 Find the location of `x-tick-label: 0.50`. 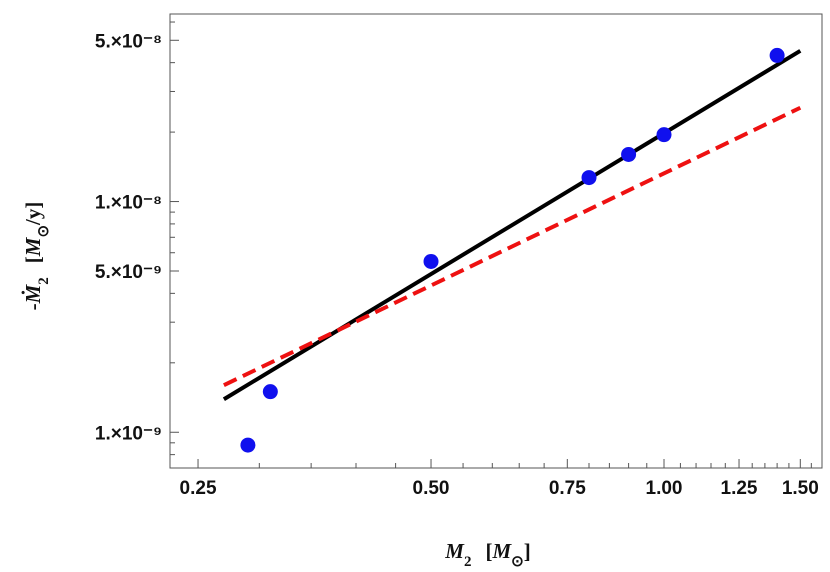

x-tick-label: 0.50 is located at coordinates (431, 488).